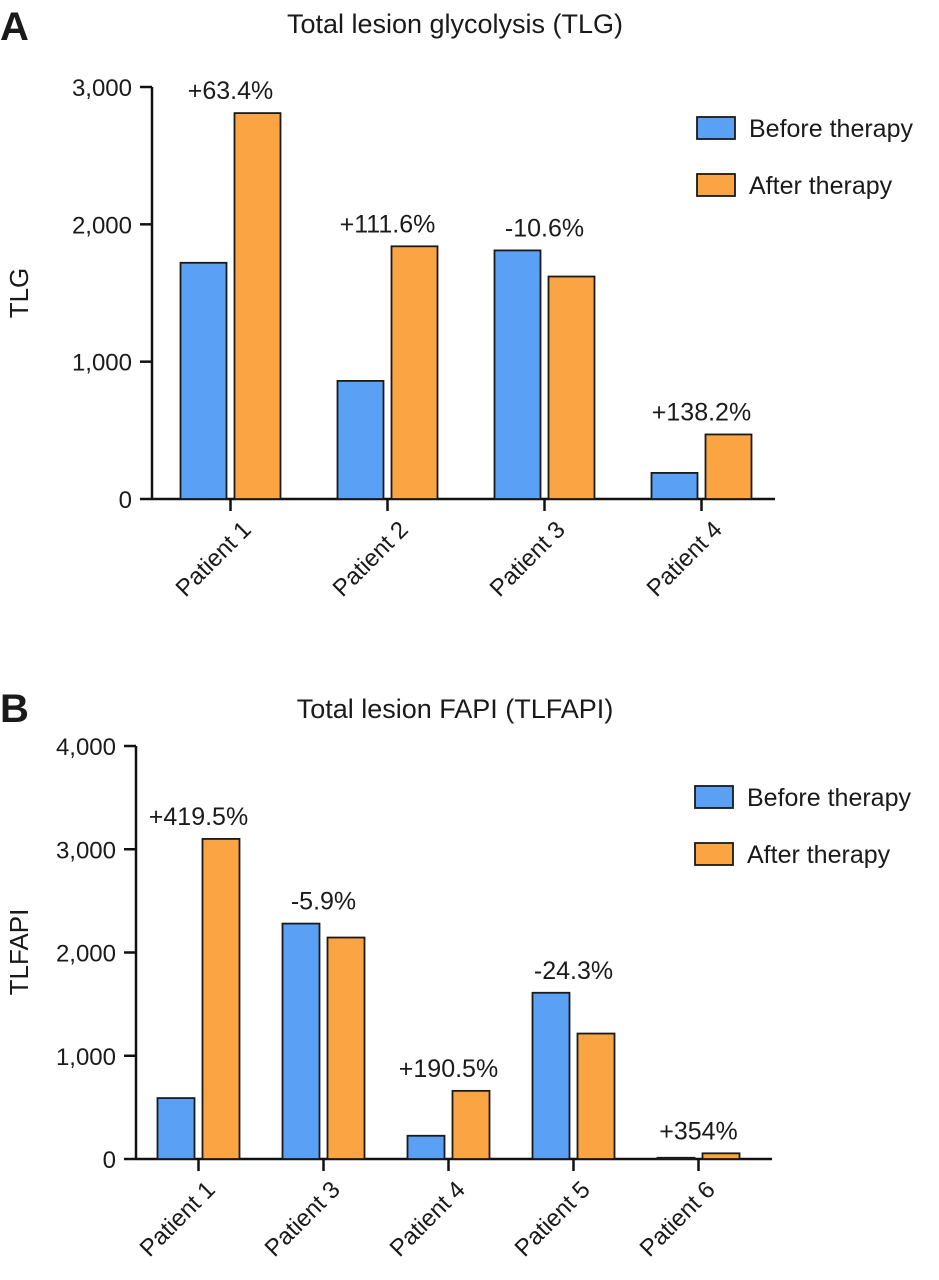 The height and width of the screenshot is (1280, 939). What do you see at coordinates (371, 559) in the screenshot?
I see `x-category-label: Patient 2` at bounding box center [371, 559].